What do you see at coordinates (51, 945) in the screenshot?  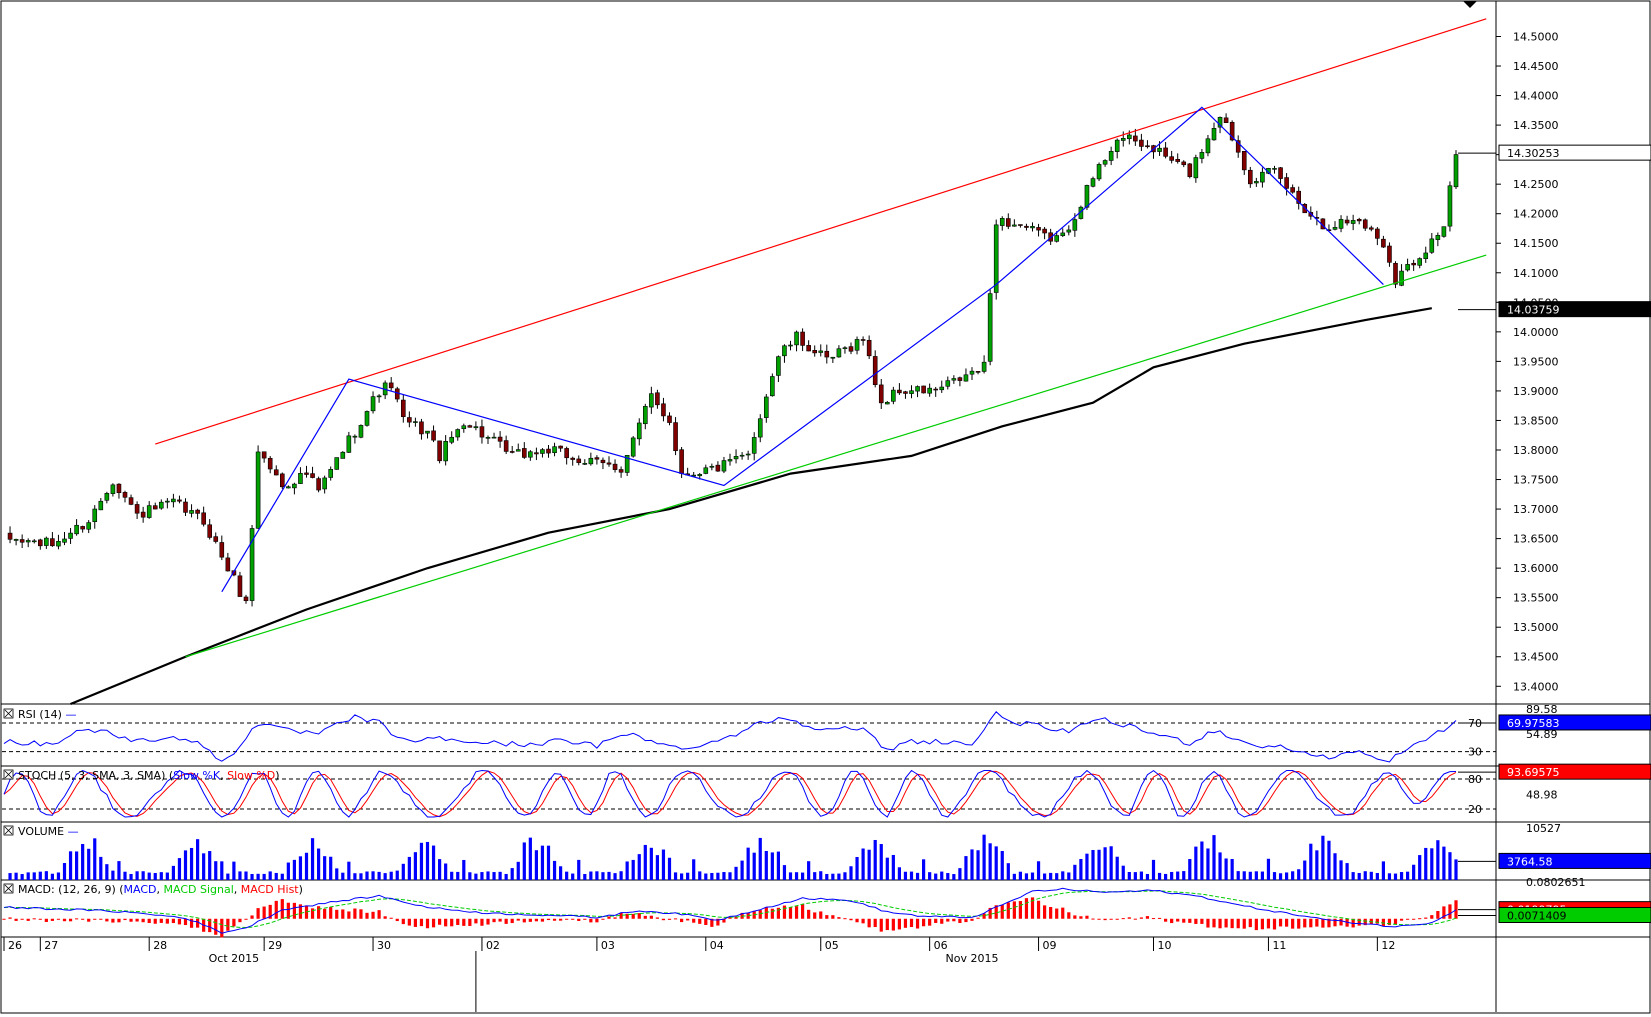 I see `date-label: 27` at bounding box center [51, 945].